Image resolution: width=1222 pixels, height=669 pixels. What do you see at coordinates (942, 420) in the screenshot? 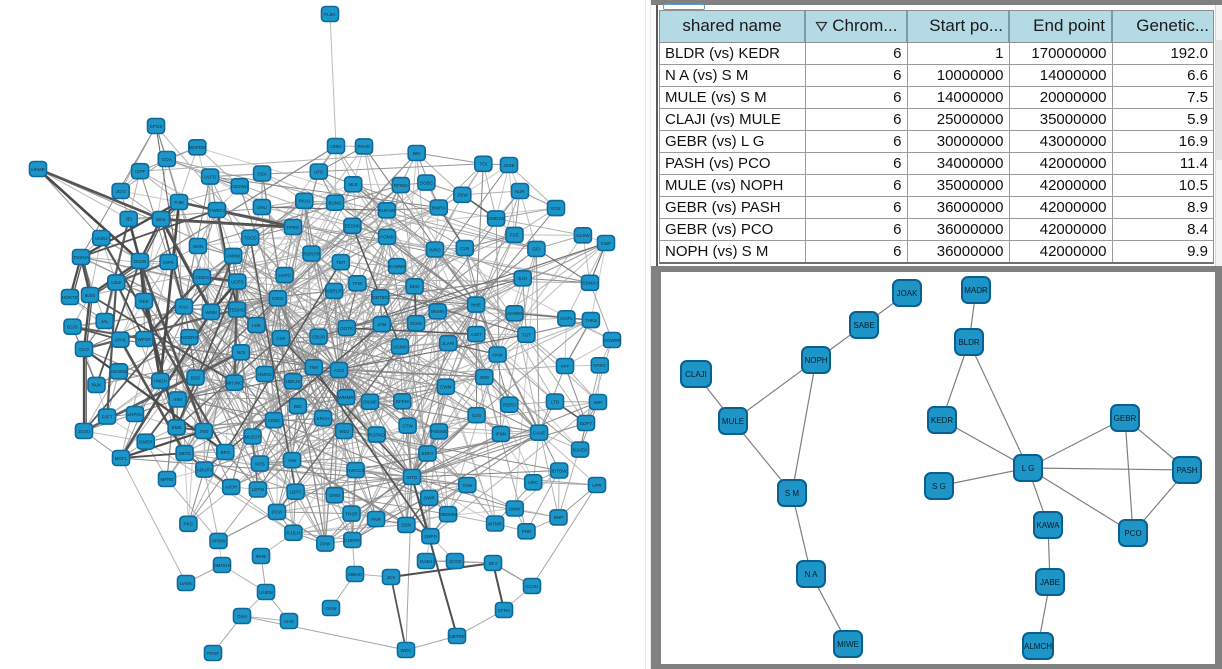
I see `svg-text: KEDR` at bounding box center [942, 420].